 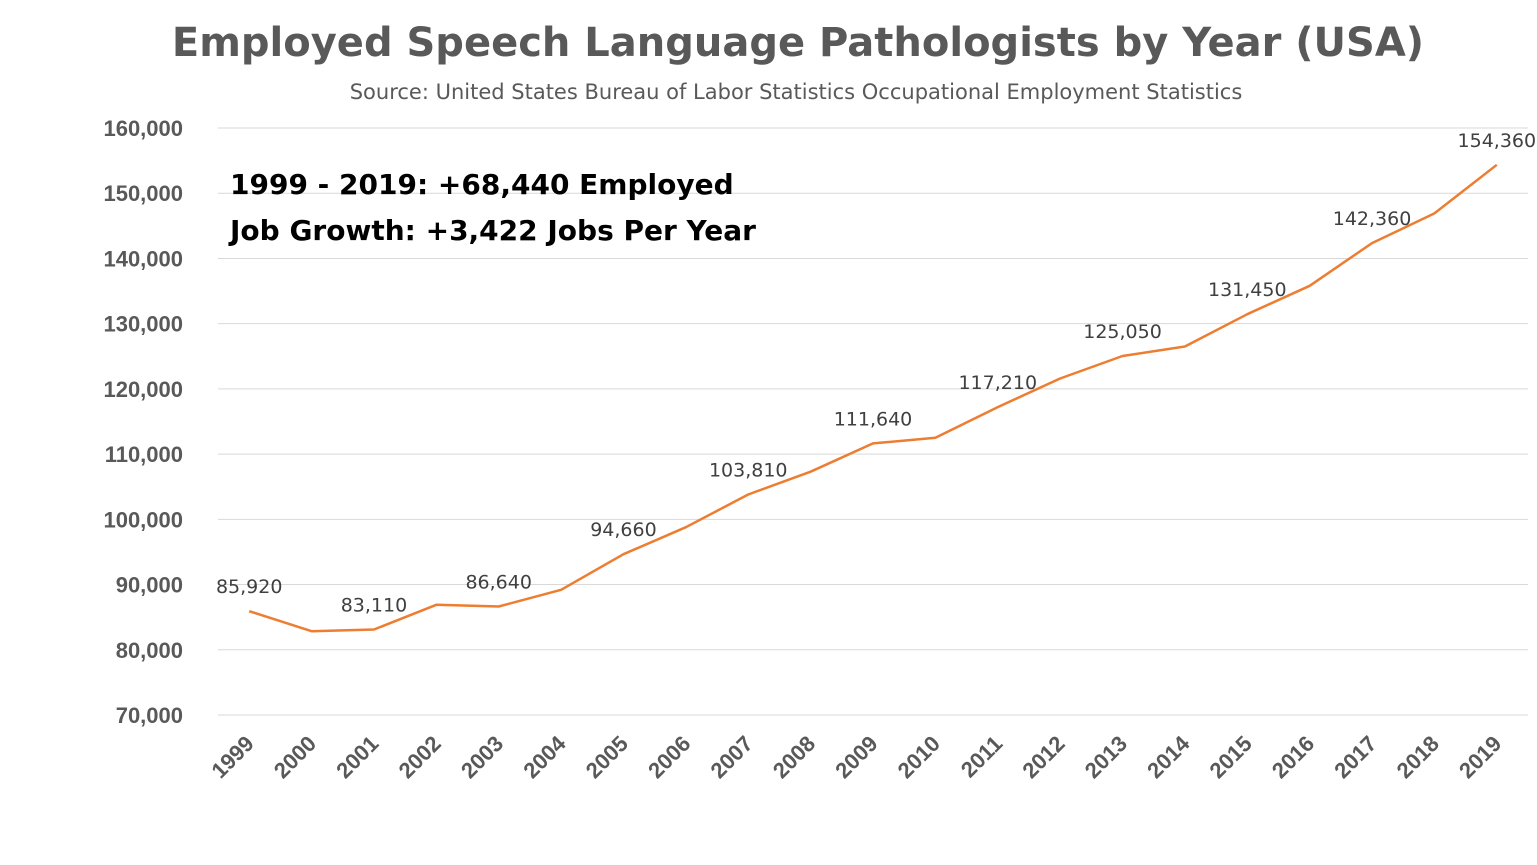 What do you see at coordinates (1247, 290) in the screenshot?
I see `data-label: 131,450` at bounding box center [1247, 290].